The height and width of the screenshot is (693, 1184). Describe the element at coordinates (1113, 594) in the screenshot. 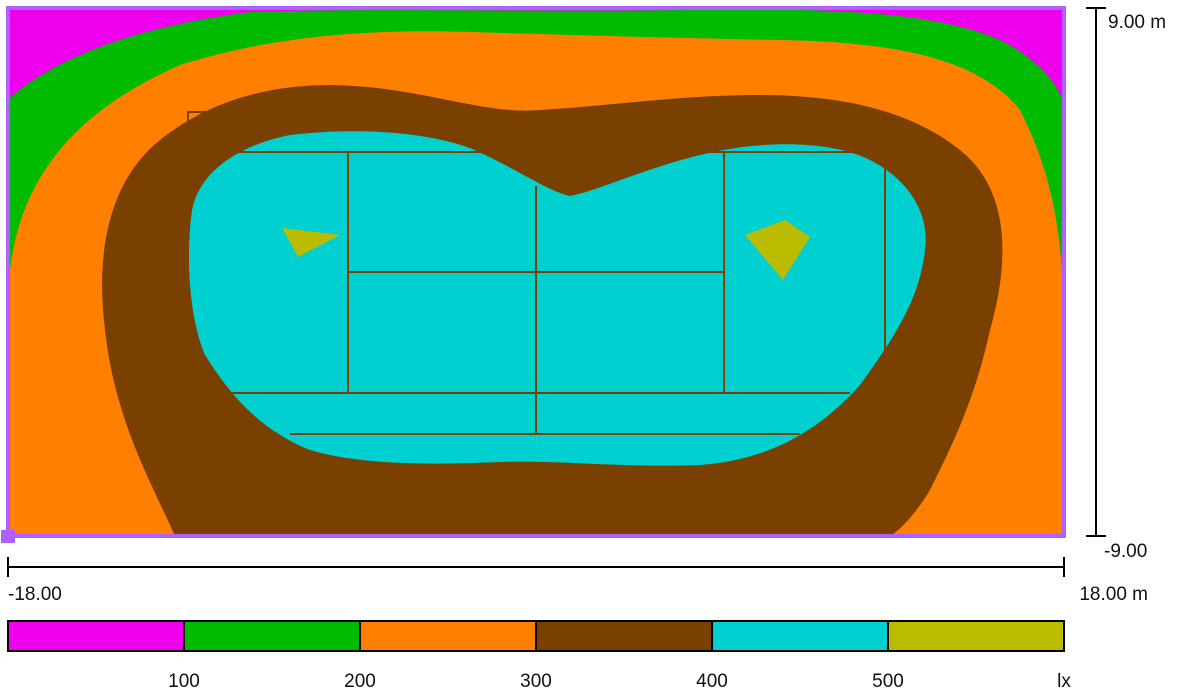

I see `x-axis-max-label: 18.00 m` at that location.